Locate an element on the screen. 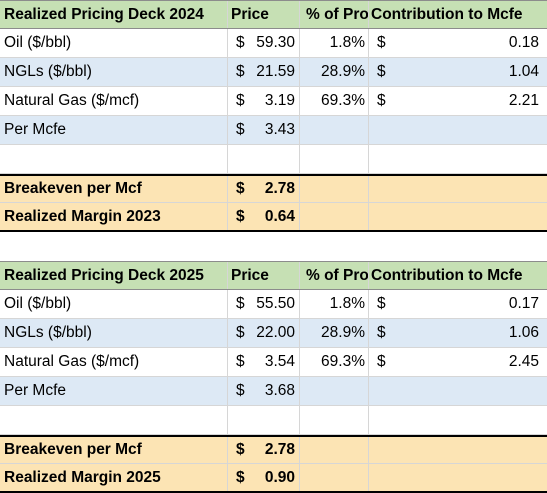 Image resolution: width=547 pixels, height=493 pixels. contribution-value: 2.45 is located at coordinates (523, 361).